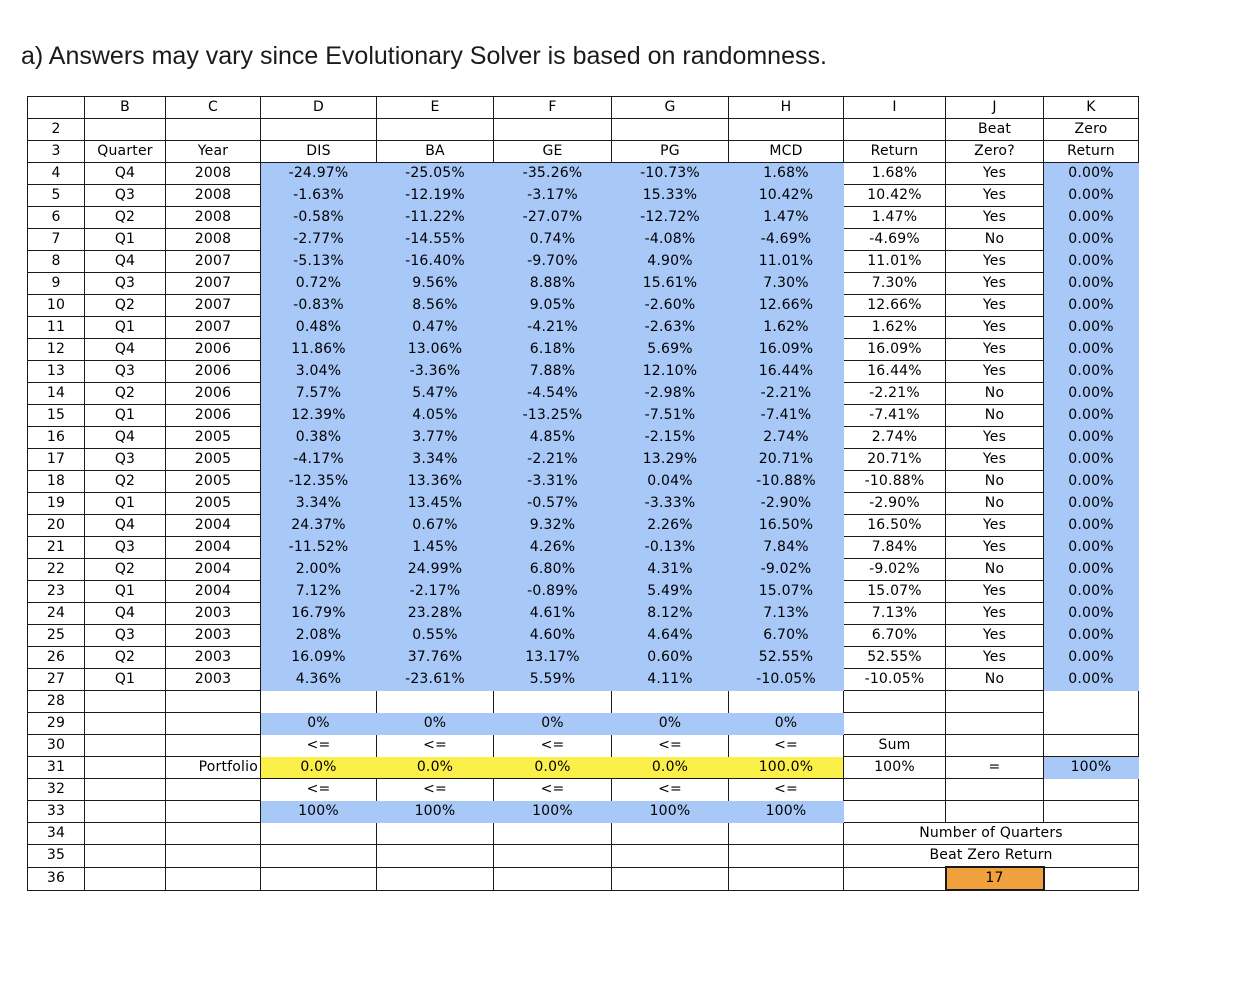 This screenshot has height=1000, width=1238. What do you see at coordinates (318, 723) in the screenshot?
I see `lower-bound-dis: 0%` at bounding box center [318, 723].